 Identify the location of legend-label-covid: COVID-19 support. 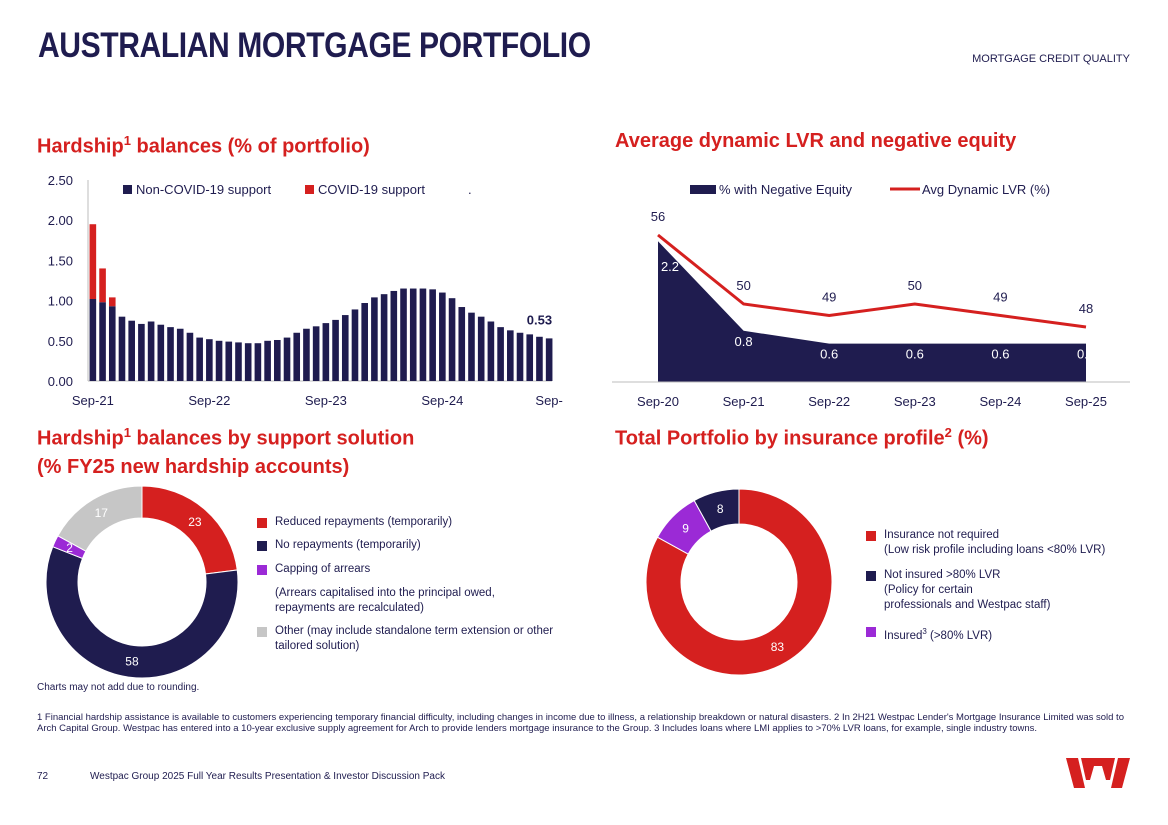
(371, 189).